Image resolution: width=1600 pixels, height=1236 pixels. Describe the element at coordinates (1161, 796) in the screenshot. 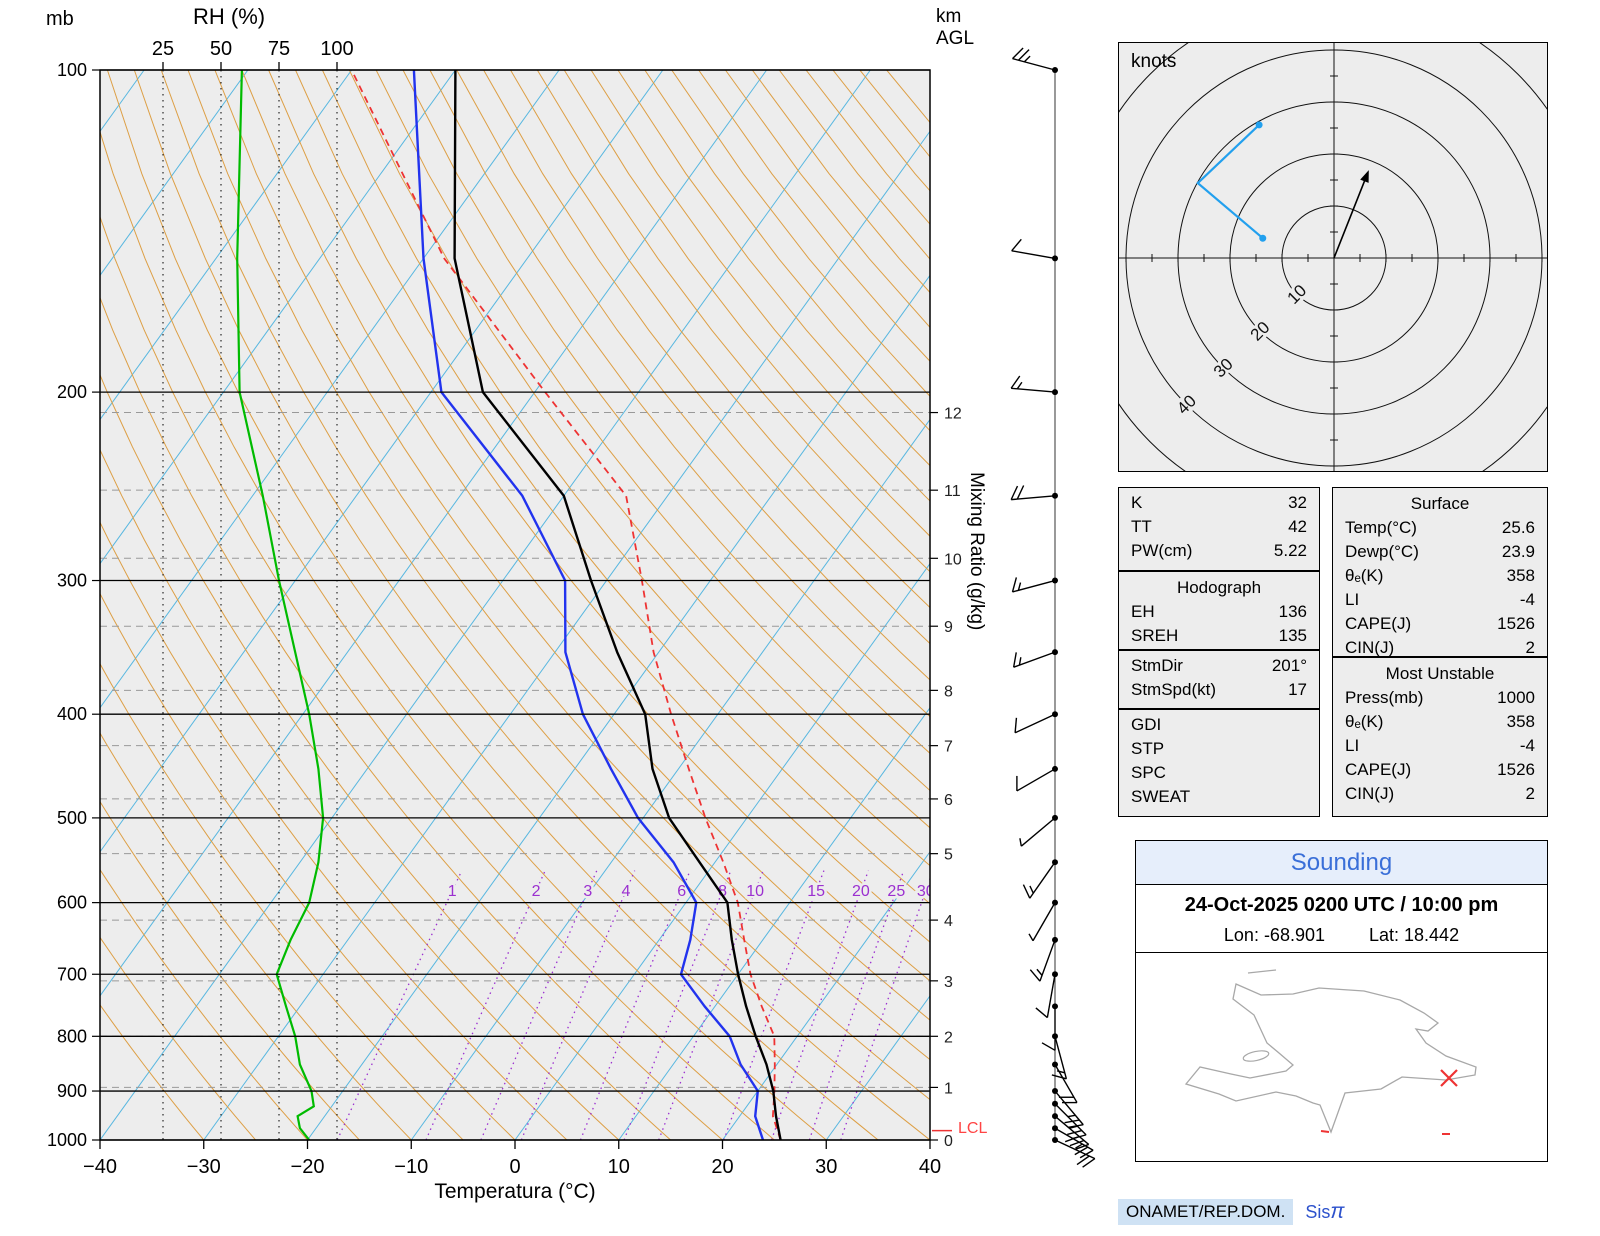

I see `stat-label: SWEAT` at that location.